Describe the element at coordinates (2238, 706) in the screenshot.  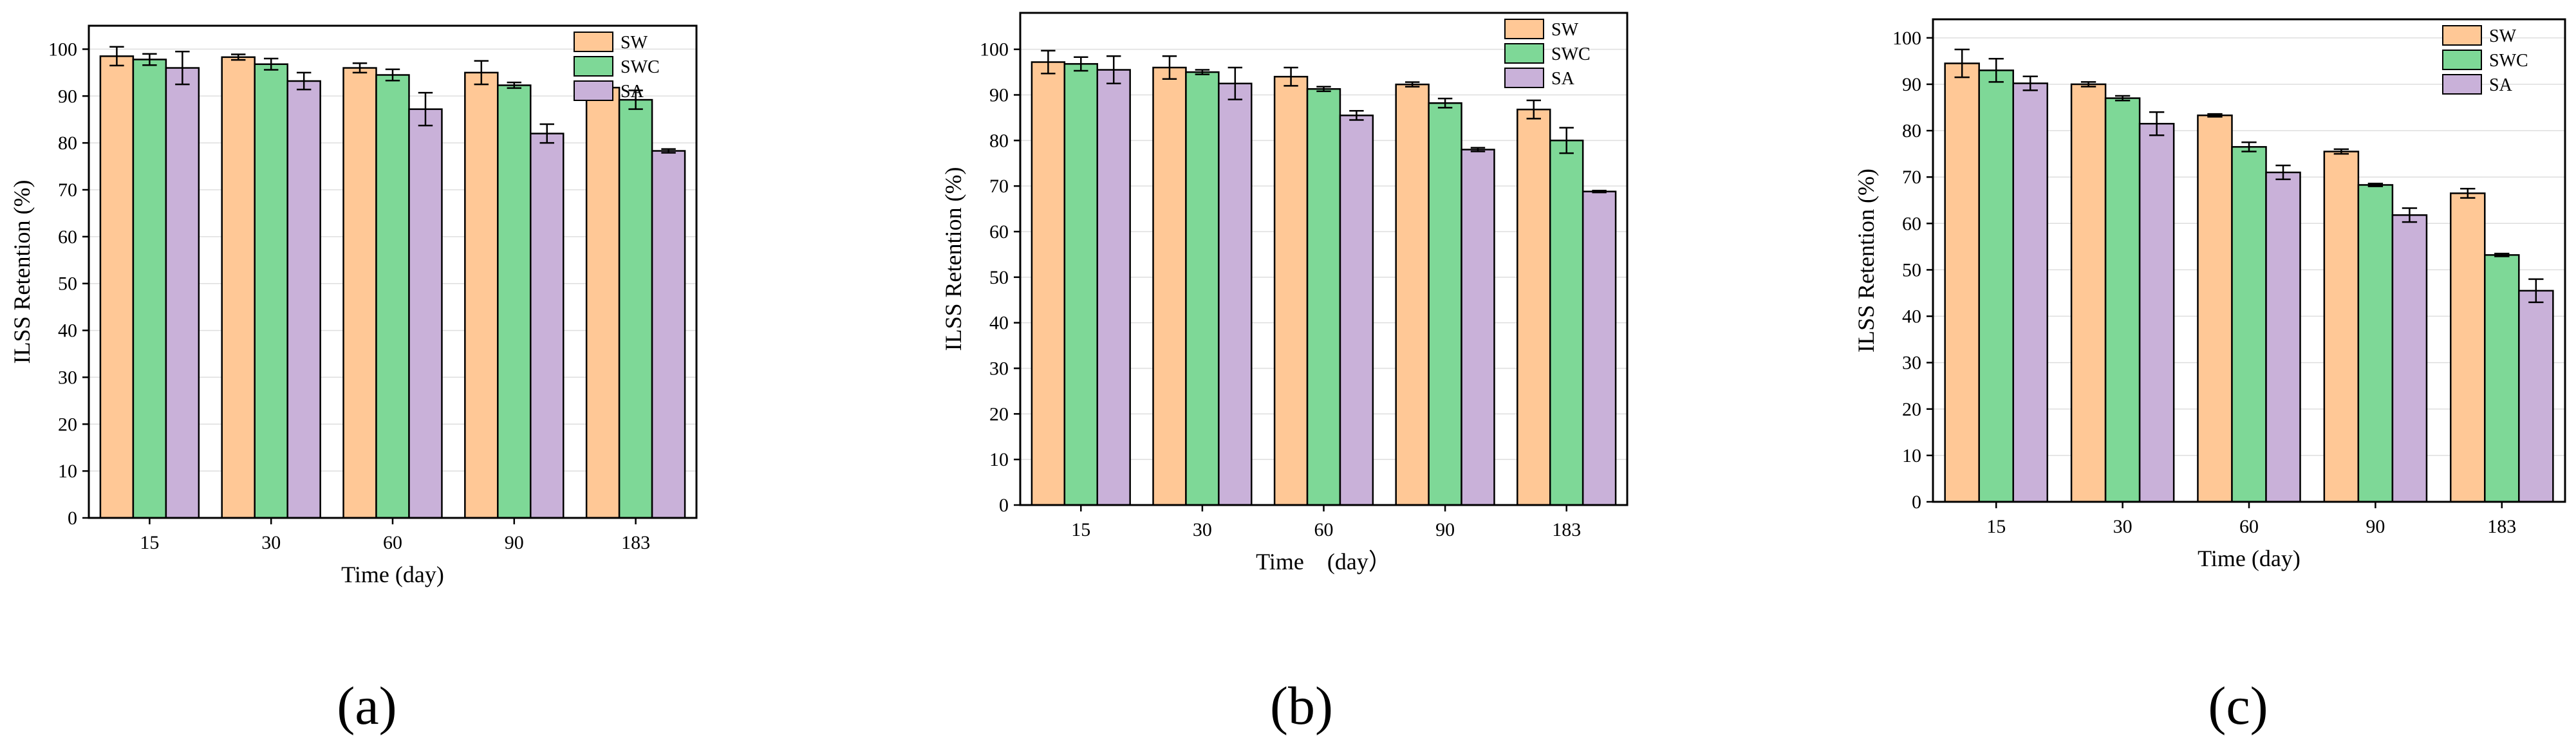
I see `panel-label: (c)` at that location.